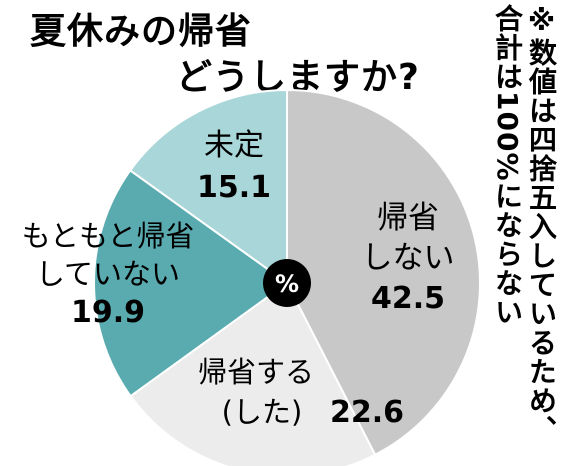 This screenshot has width=566, height=466. Describe the element at coordinates (408, 298) in the screenshot. I see `slice-value-0: 42.5` at that location.